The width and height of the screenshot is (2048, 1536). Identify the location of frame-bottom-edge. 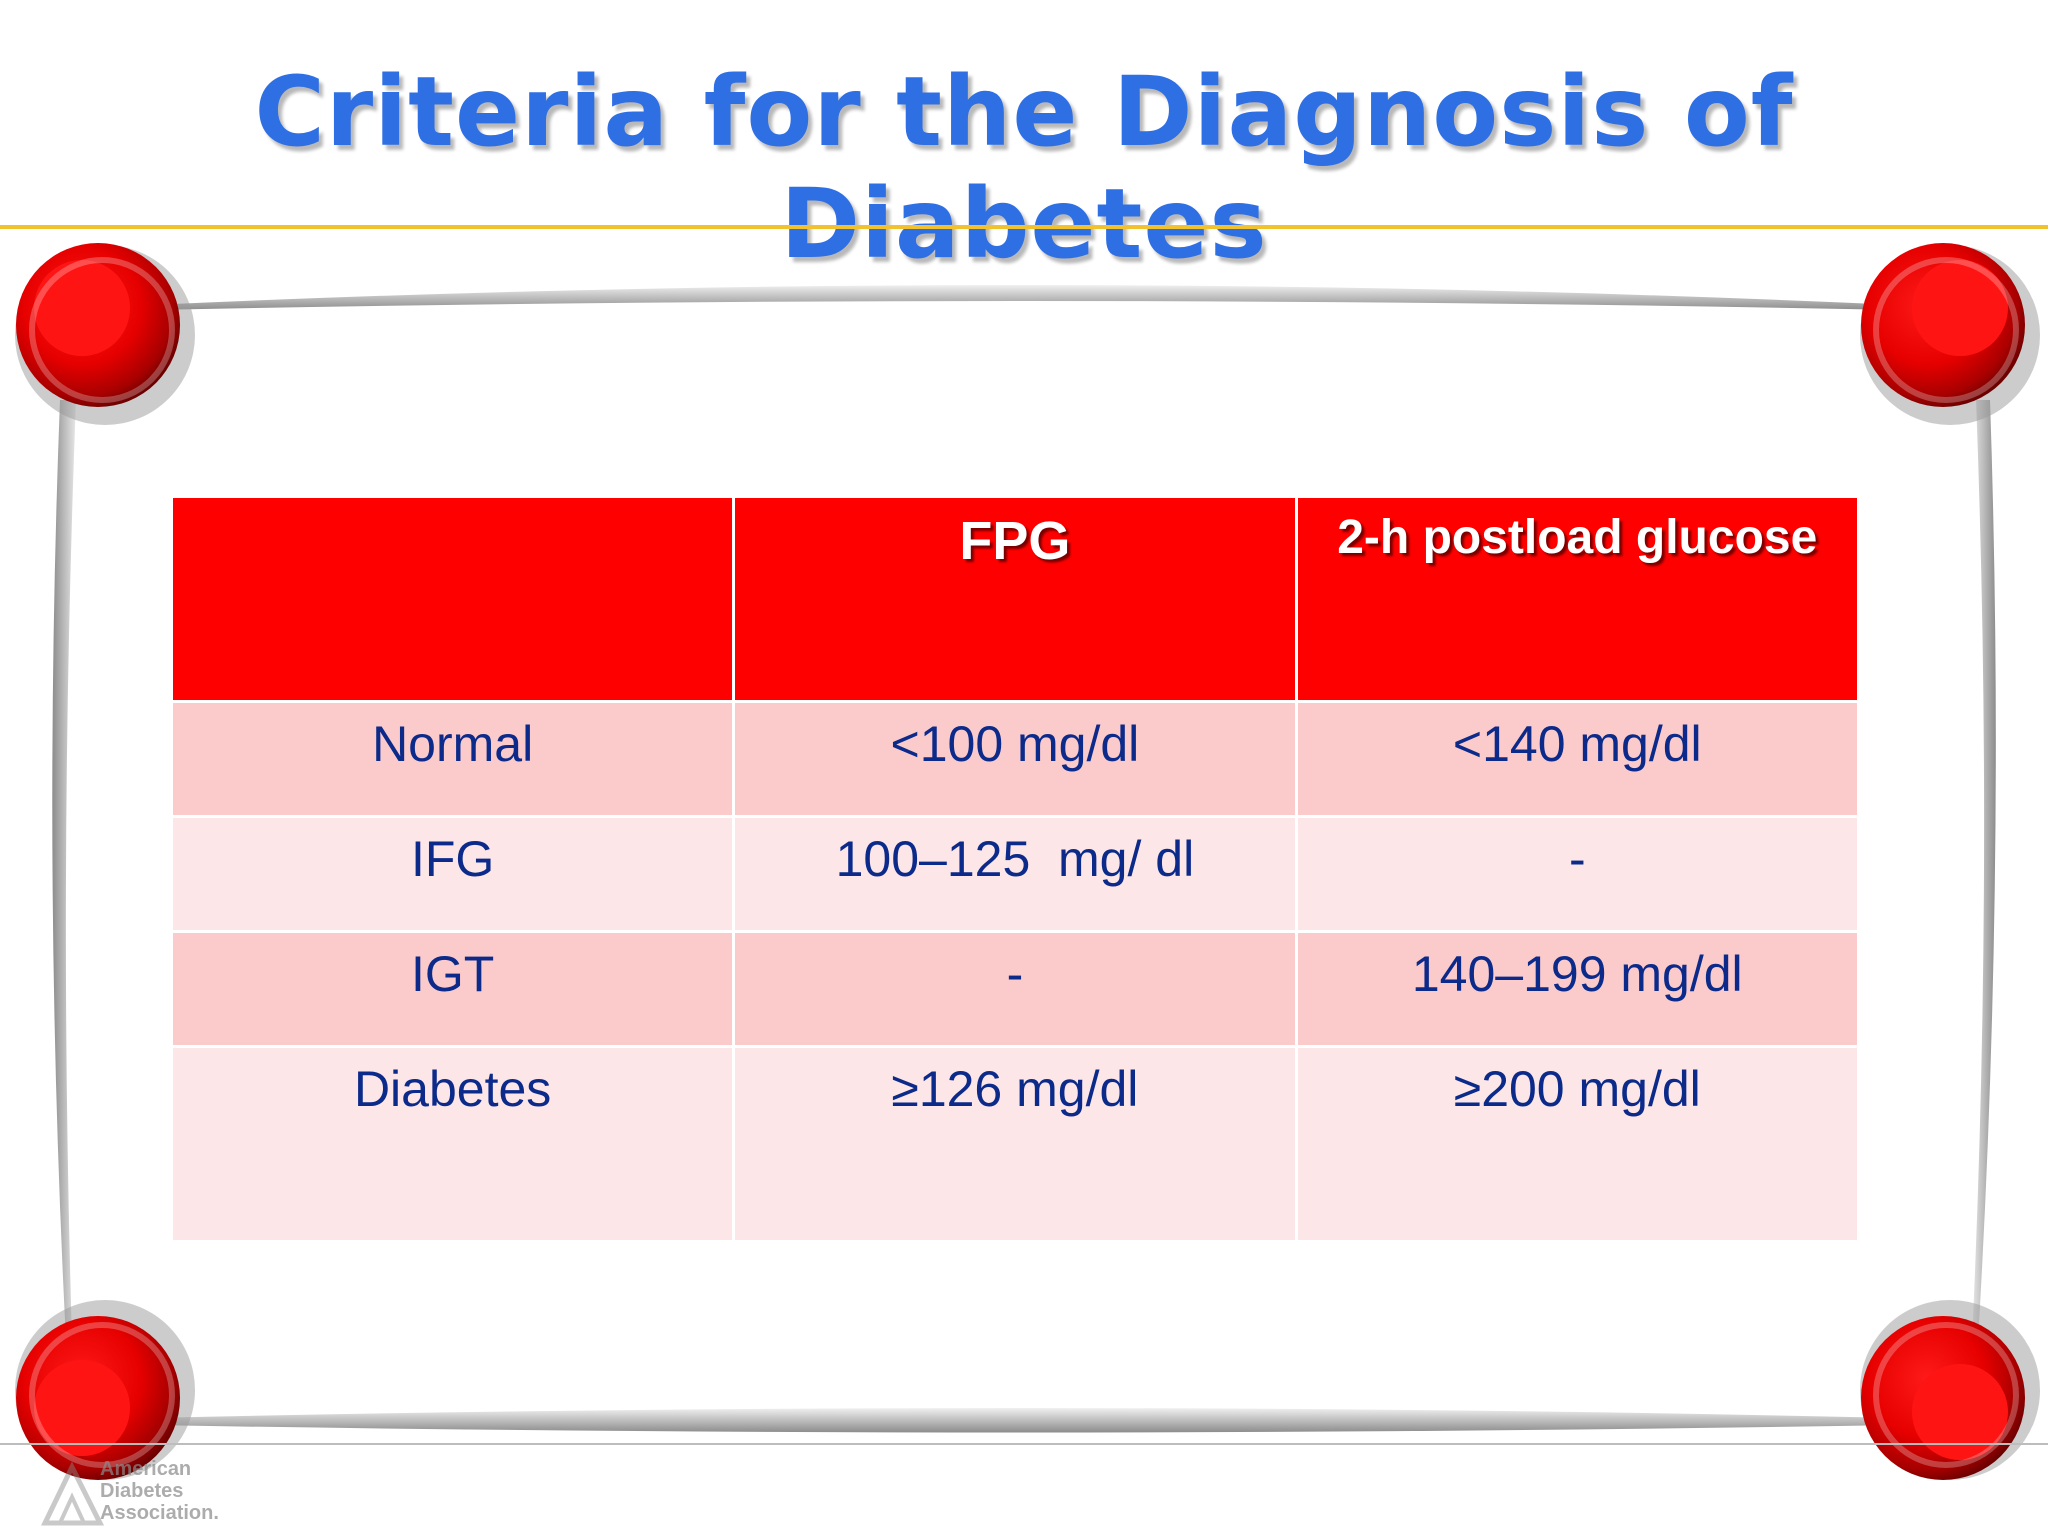
(1024, 1420).